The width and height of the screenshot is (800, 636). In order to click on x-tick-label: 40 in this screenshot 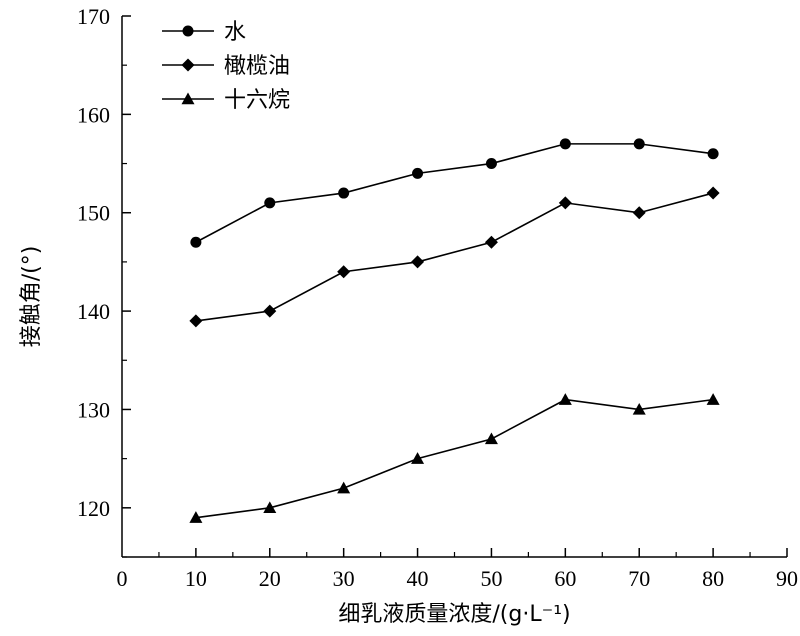, I will do `click(418, 578)`.